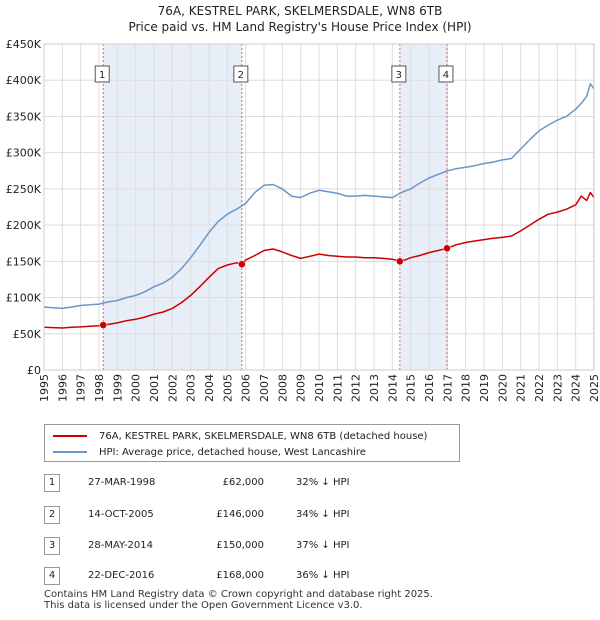 This screenshot has width=600, height=620. I want to click on y-tick-label: £400K, so click(24, 80).